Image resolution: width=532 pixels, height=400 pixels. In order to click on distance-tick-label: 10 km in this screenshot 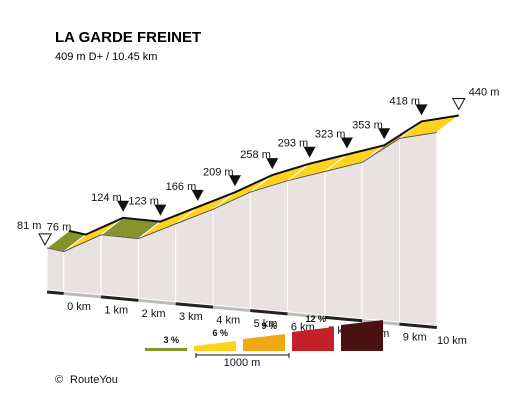, I will do `click(452, 341)`.